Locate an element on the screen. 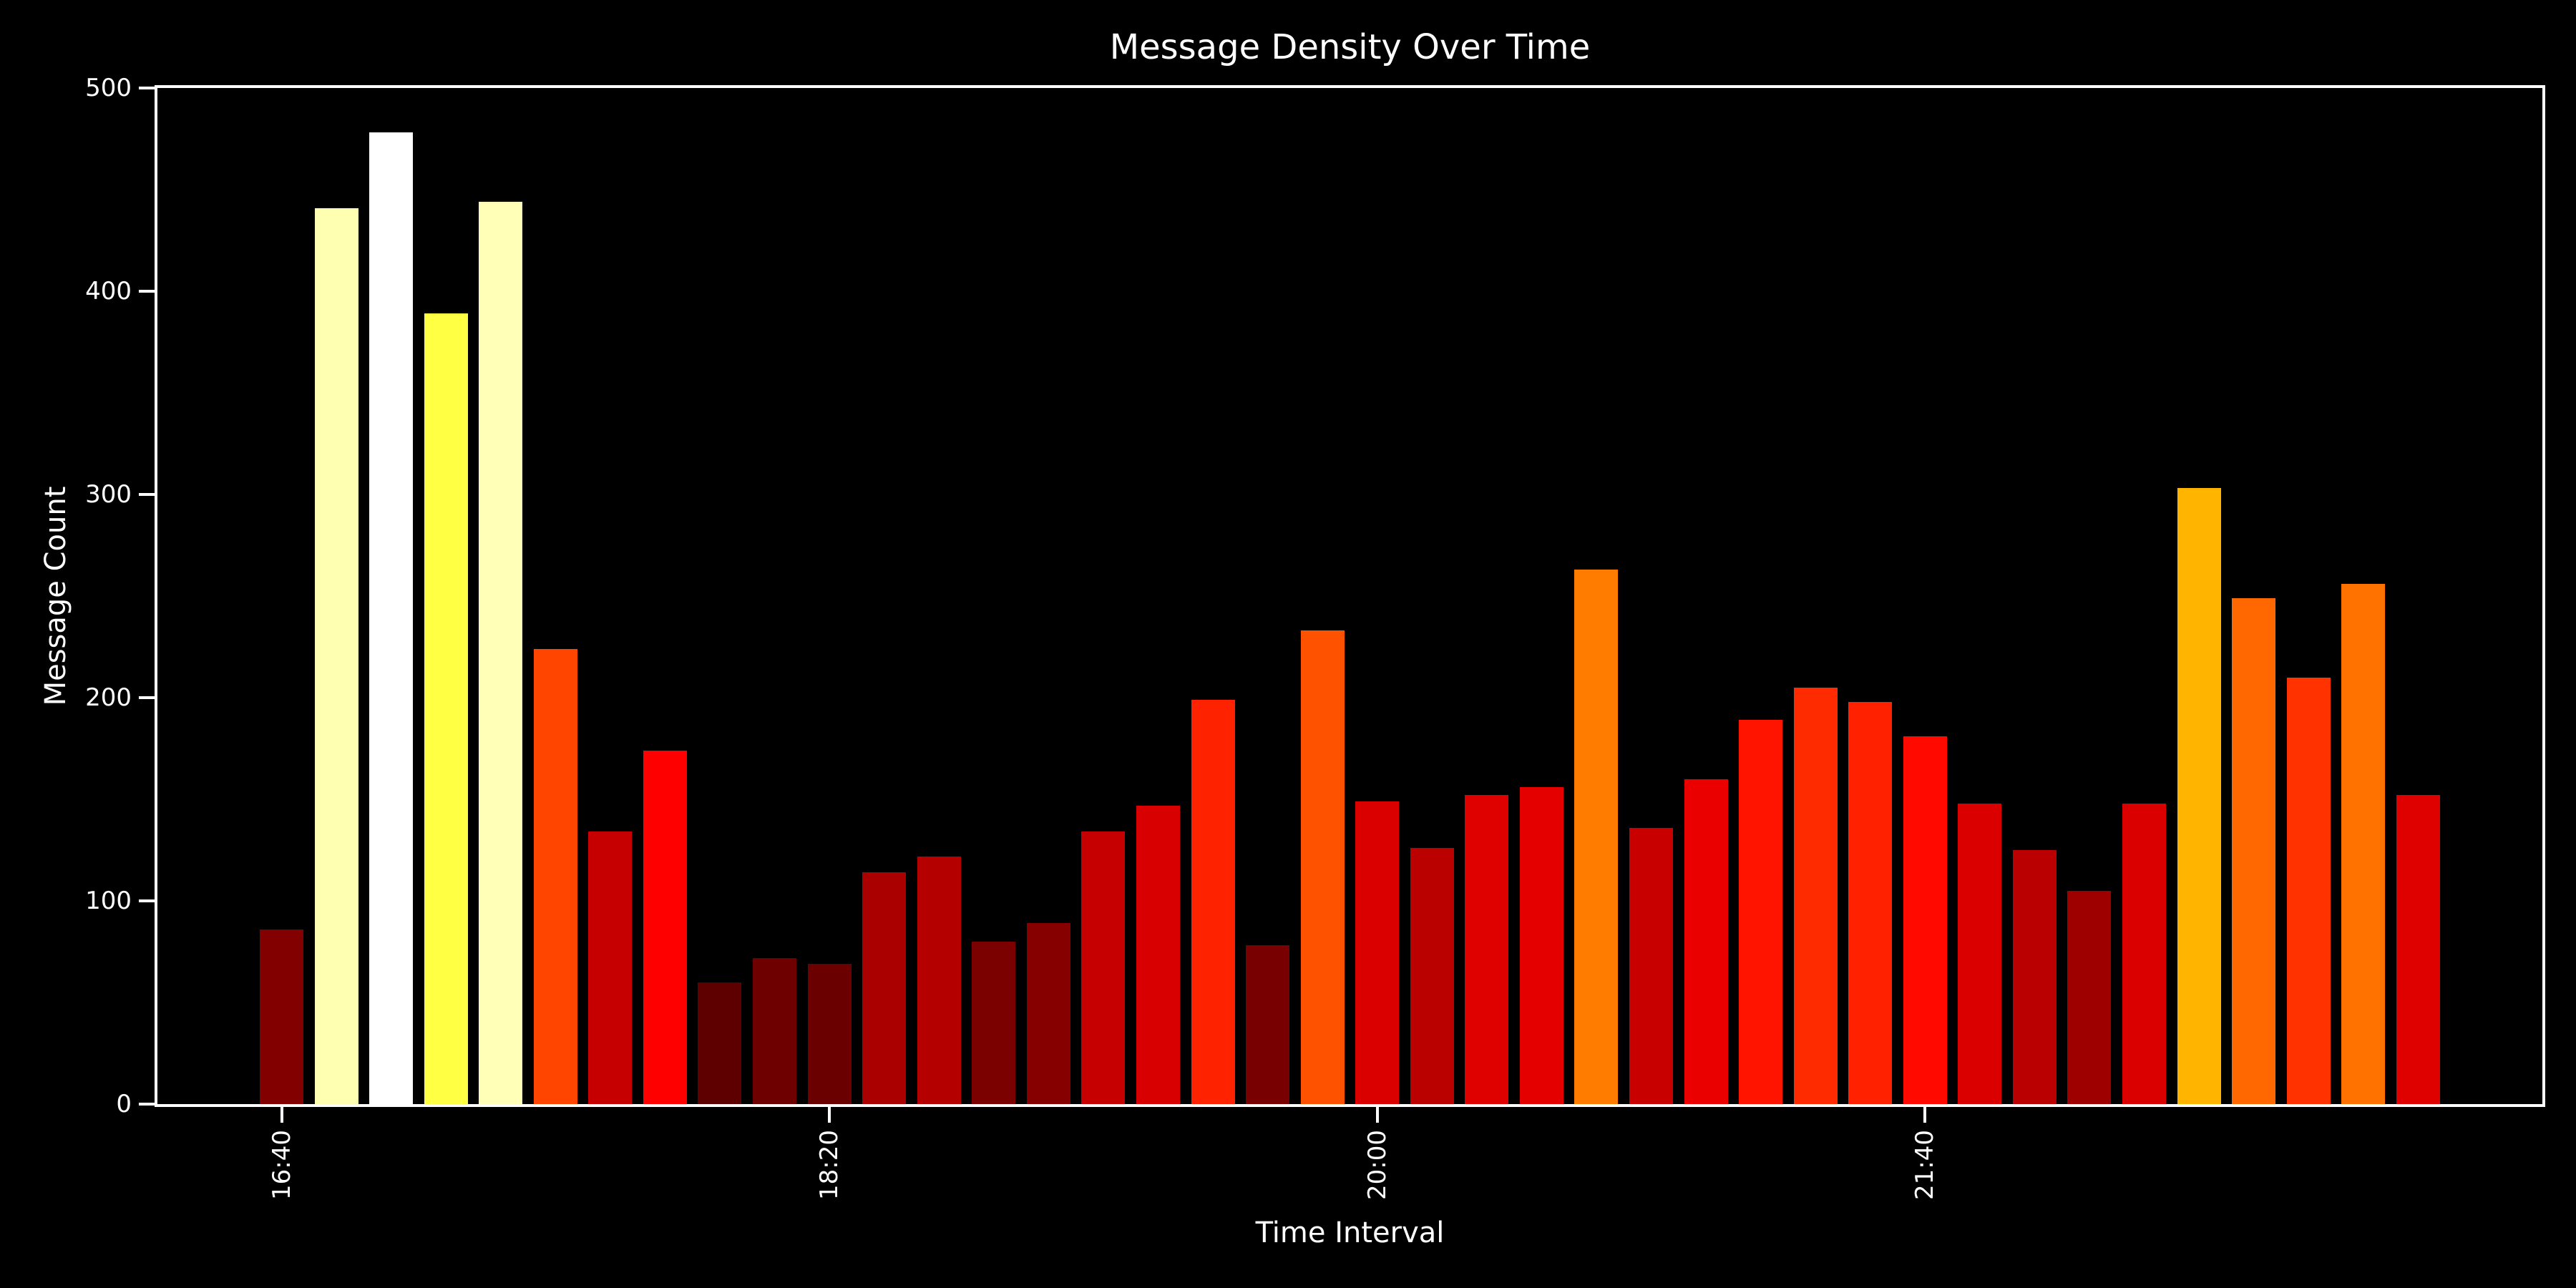 Image resolution: width=2576 pixels, height=1288 pixels. y-tick-label: 0 is located at coordinates (124, 1104).